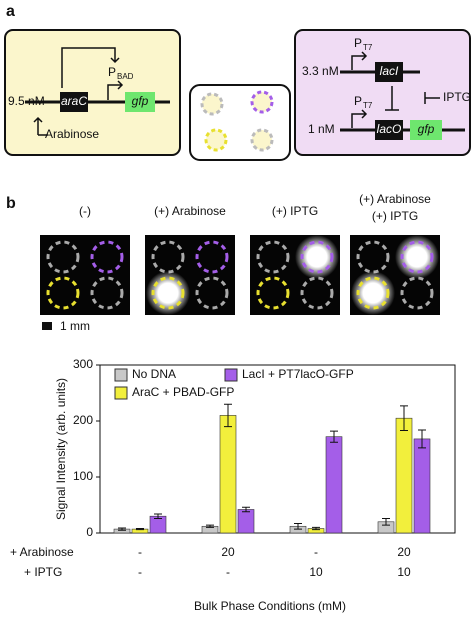 This screenshot has height=620, width=474. What do you see at coordinates (83, 420) in the screenshot?
I see `y-tick-label: 200` at bounding box center [83, 420].